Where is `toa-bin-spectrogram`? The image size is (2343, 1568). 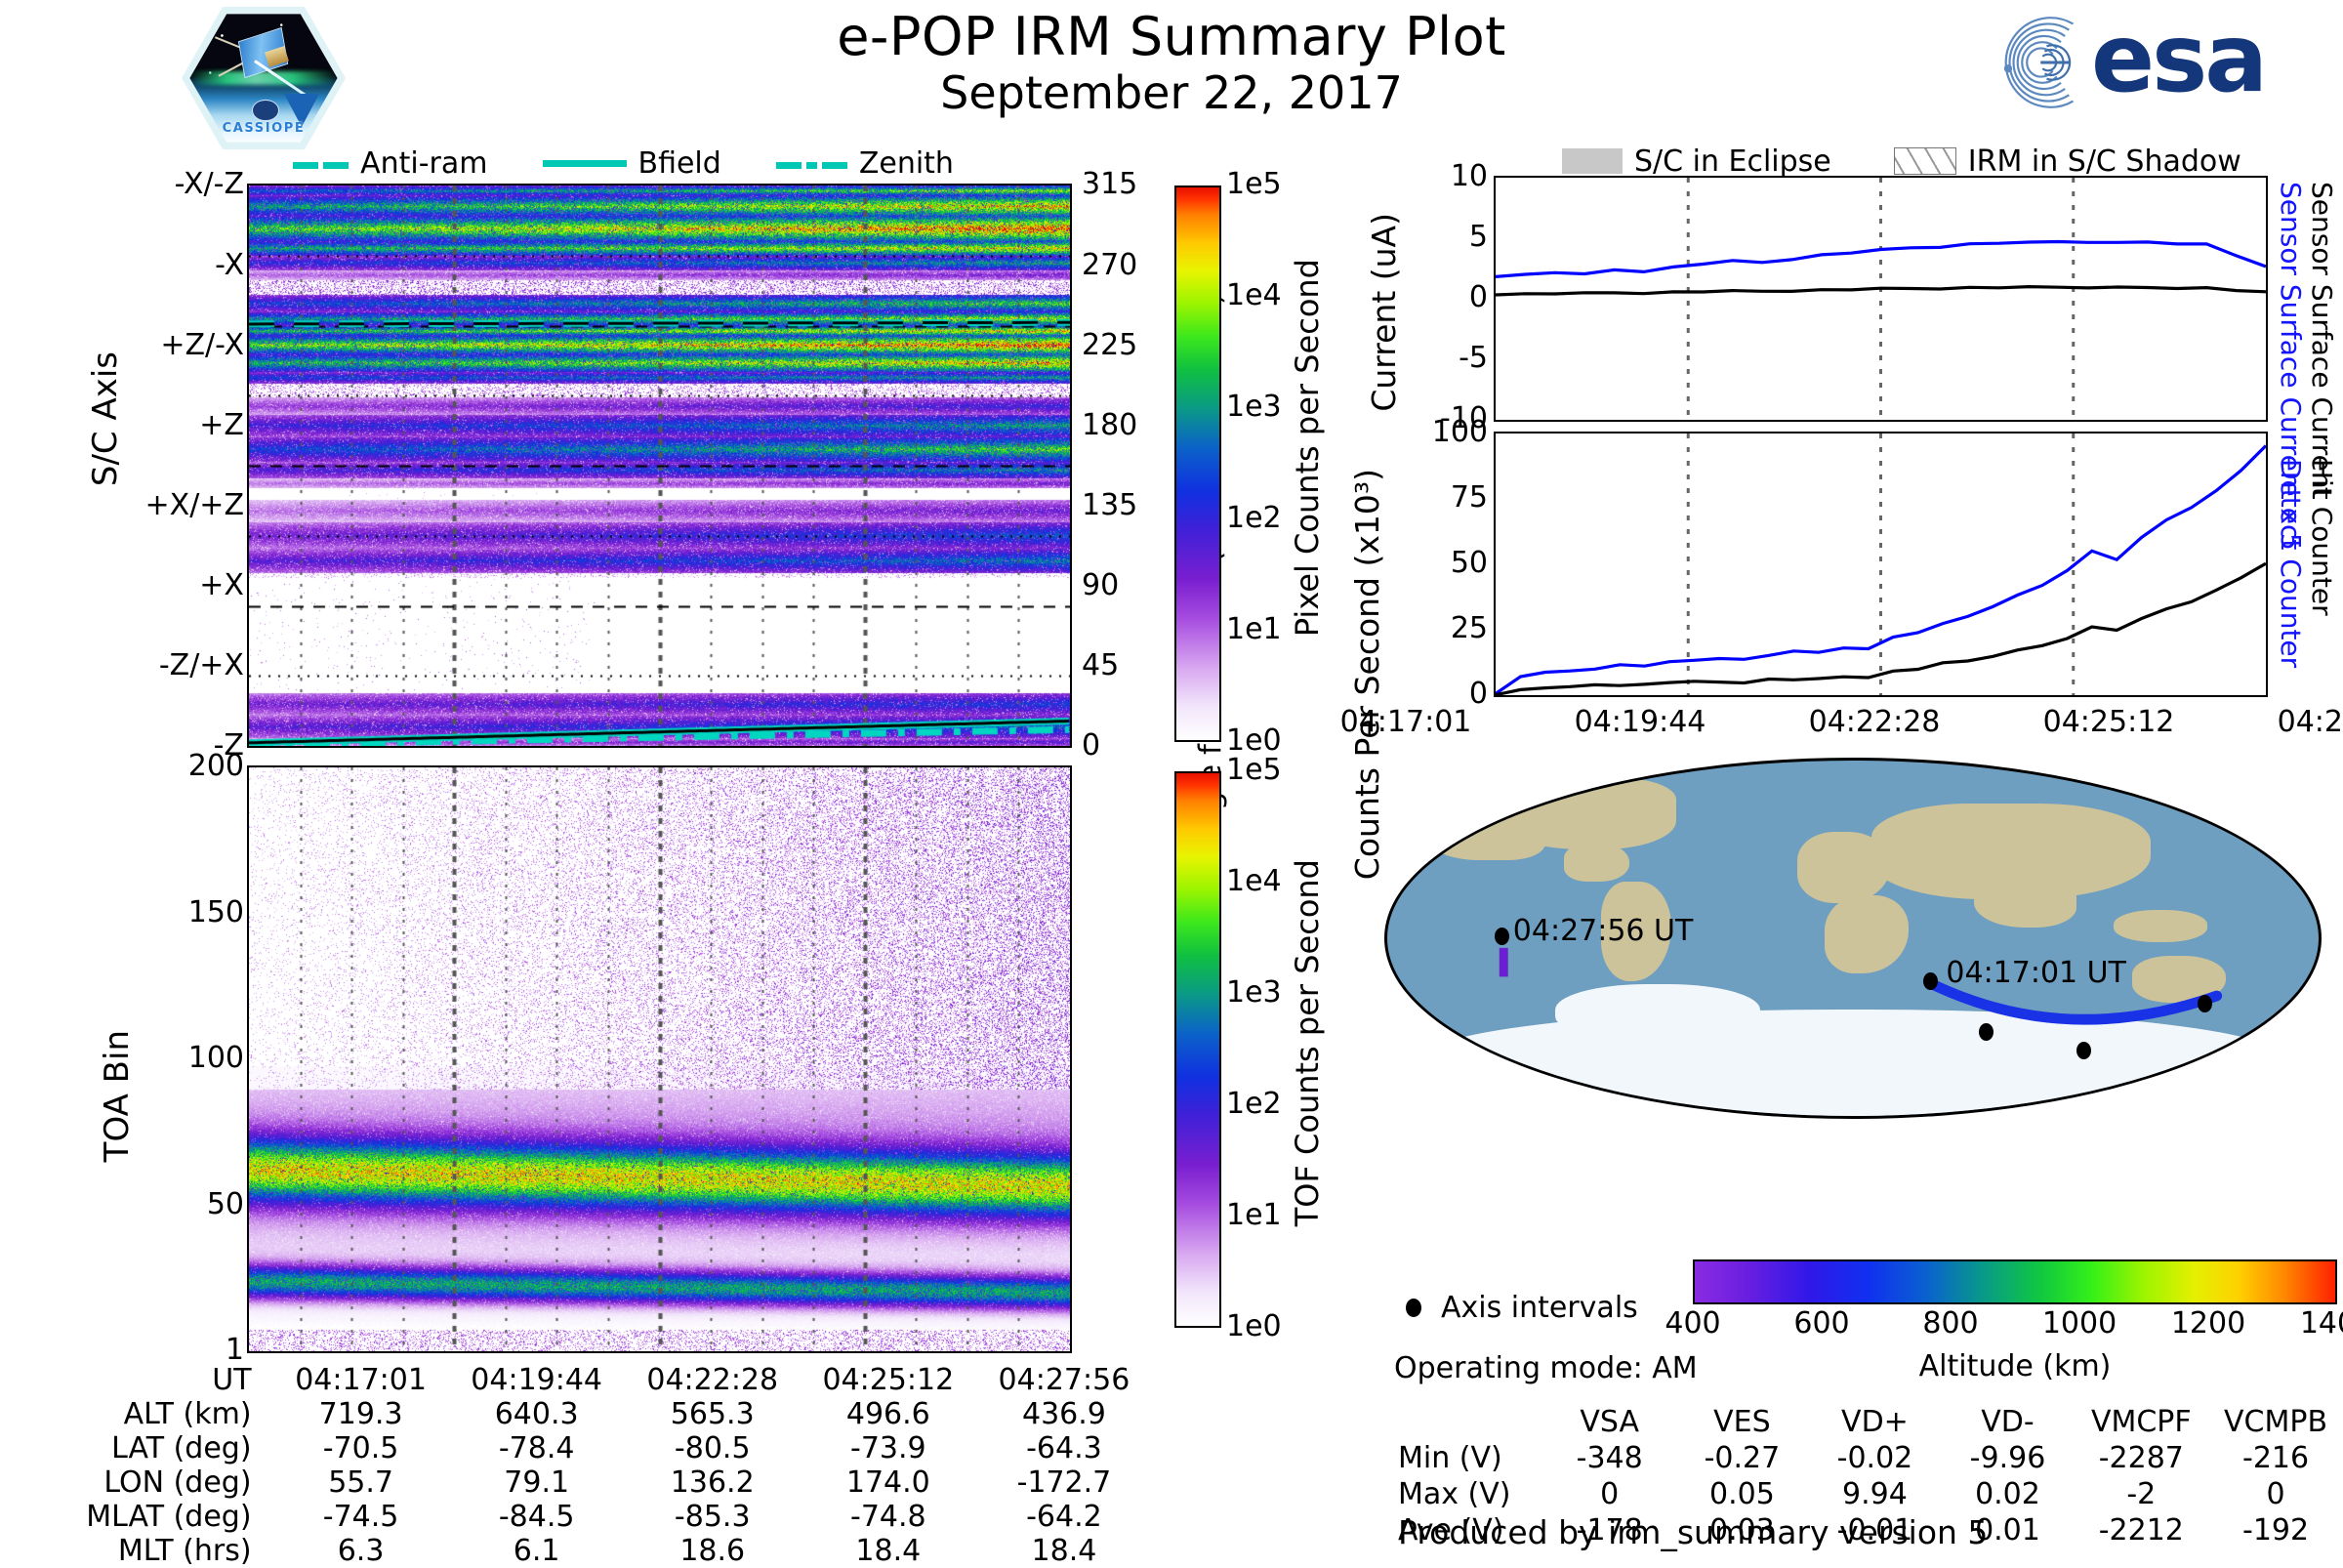
toa-bin-spectrogram is located at coordinates (659, 1059).